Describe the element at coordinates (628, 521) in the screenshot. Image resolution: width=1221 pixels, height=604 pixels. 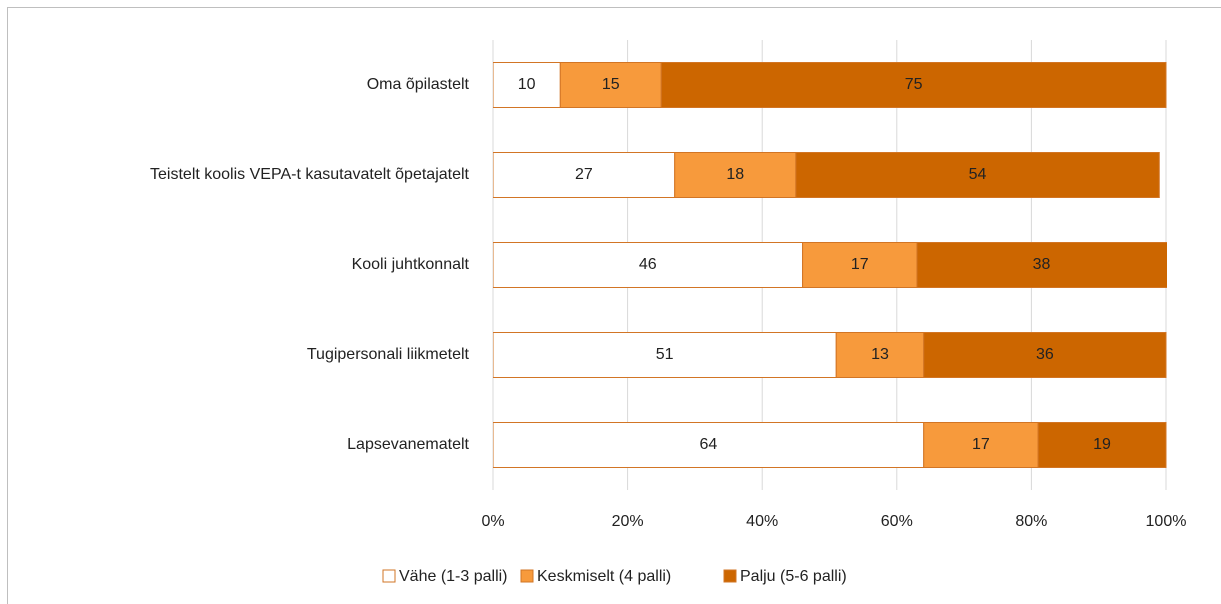
I see `x-tick-label: 20%` at that location.